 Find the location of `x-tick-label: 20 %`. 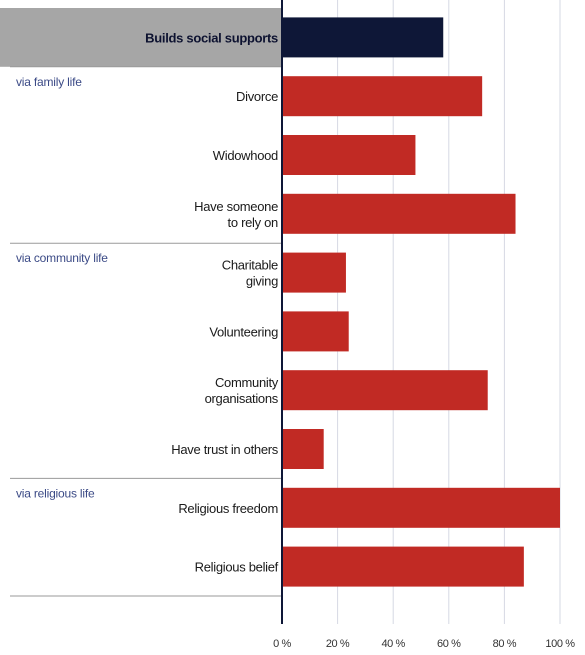

x-tick-label: 20 % is located at coordinates (338, 644).